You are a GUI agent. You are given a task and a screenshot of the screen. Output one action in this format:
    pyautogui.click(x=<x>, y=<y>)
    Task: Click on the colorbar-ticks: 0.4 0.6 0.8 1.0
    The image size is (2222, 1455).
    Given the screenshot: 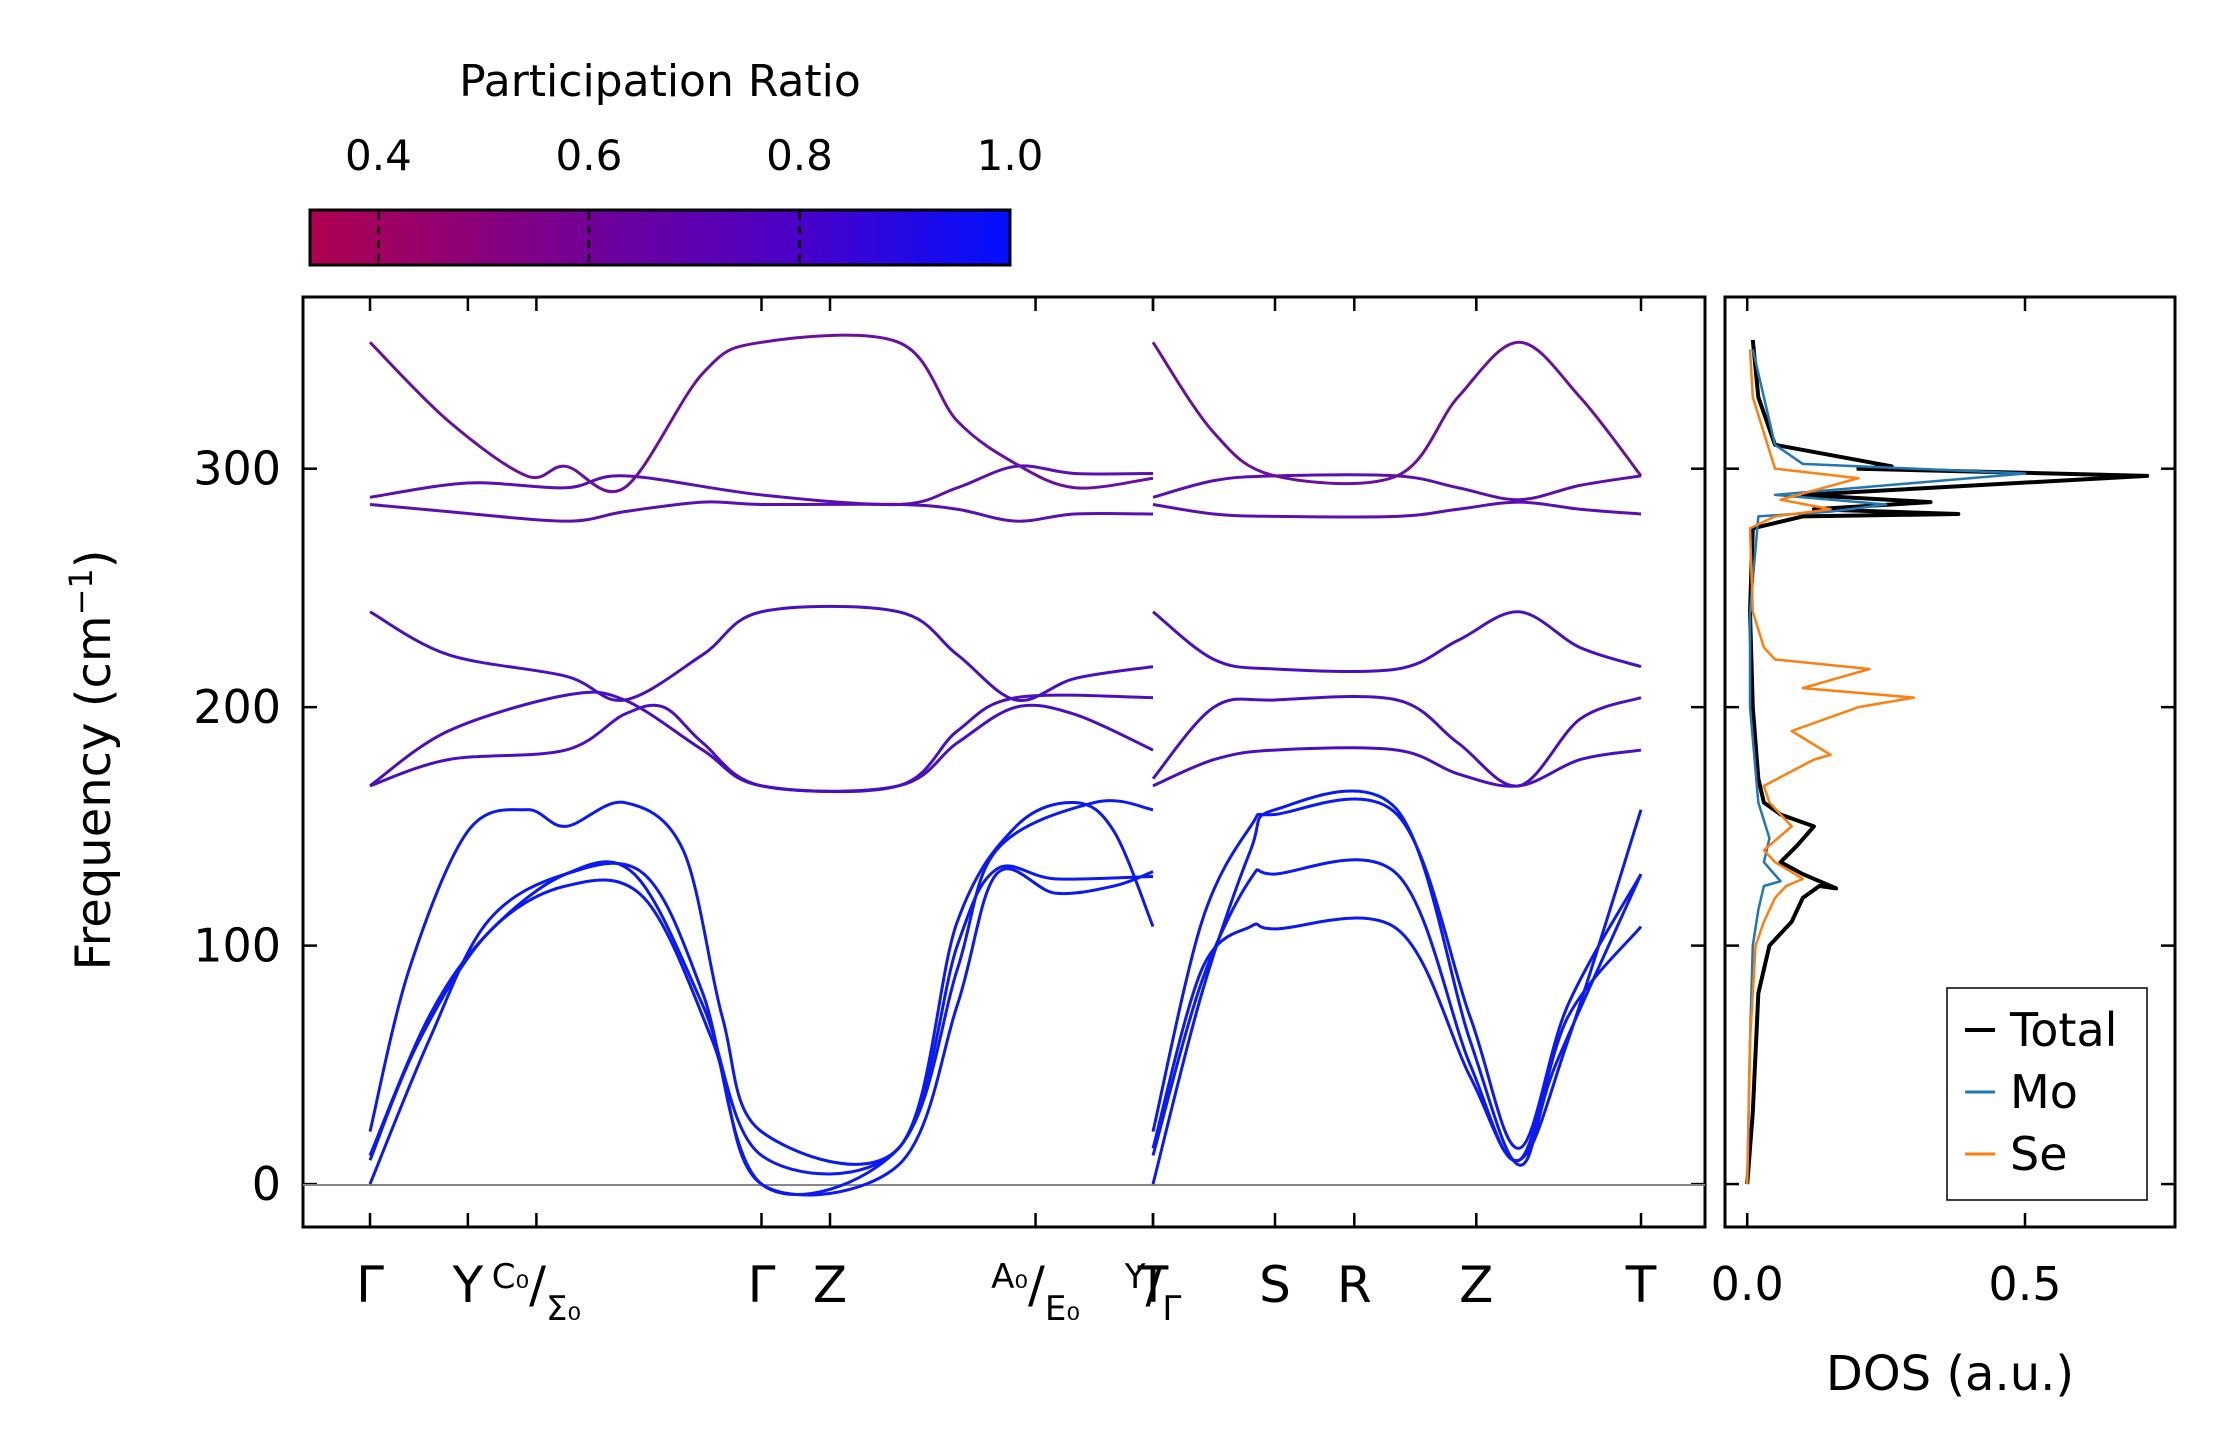 What is the action you would take?
    pyautogui.click(x=694, y=197)
    